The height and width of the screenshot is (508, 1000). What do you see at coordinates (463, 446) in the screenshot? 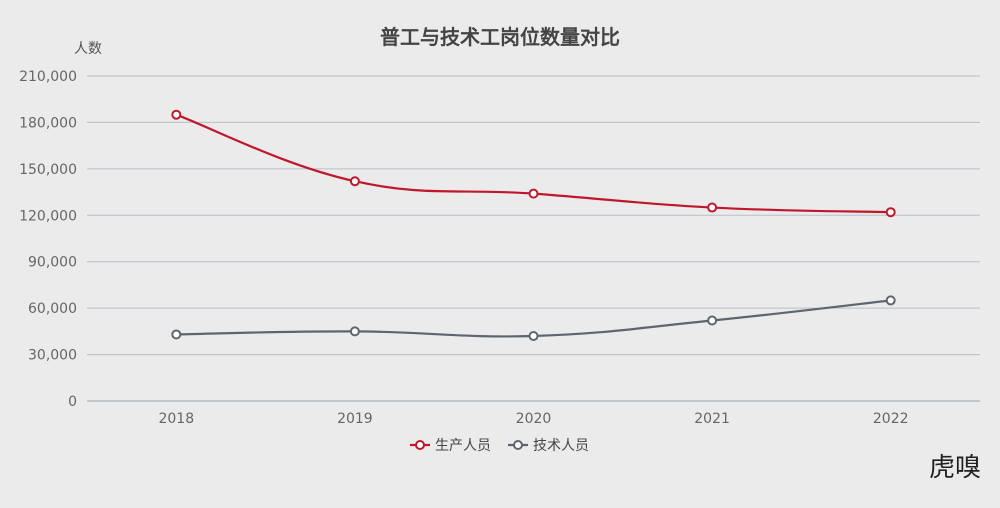
I see `legend-label: 生产人员` at bounding box center [463, 446].